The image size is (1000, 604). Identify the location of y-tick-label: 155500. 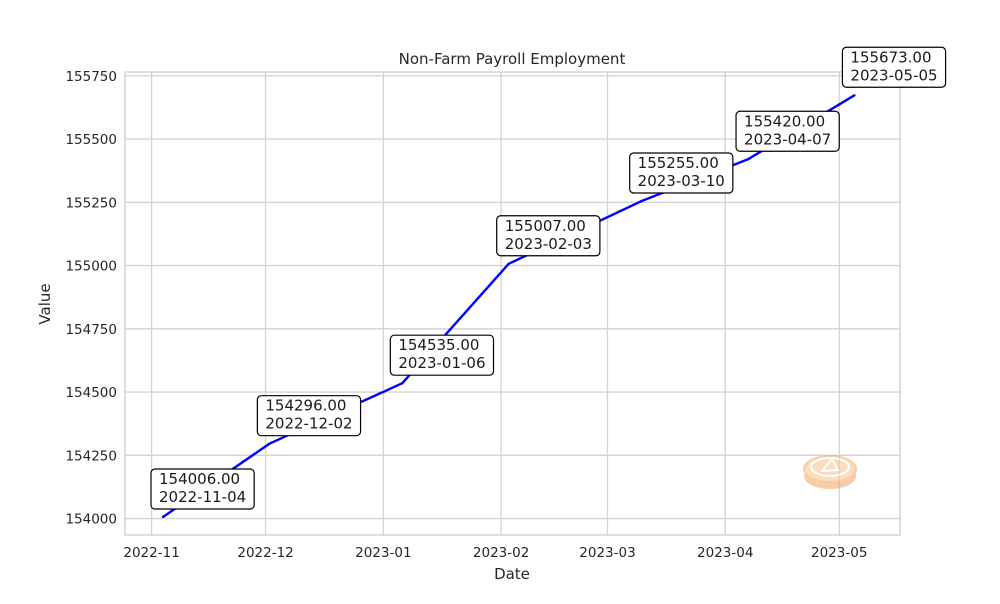
(91, 140).